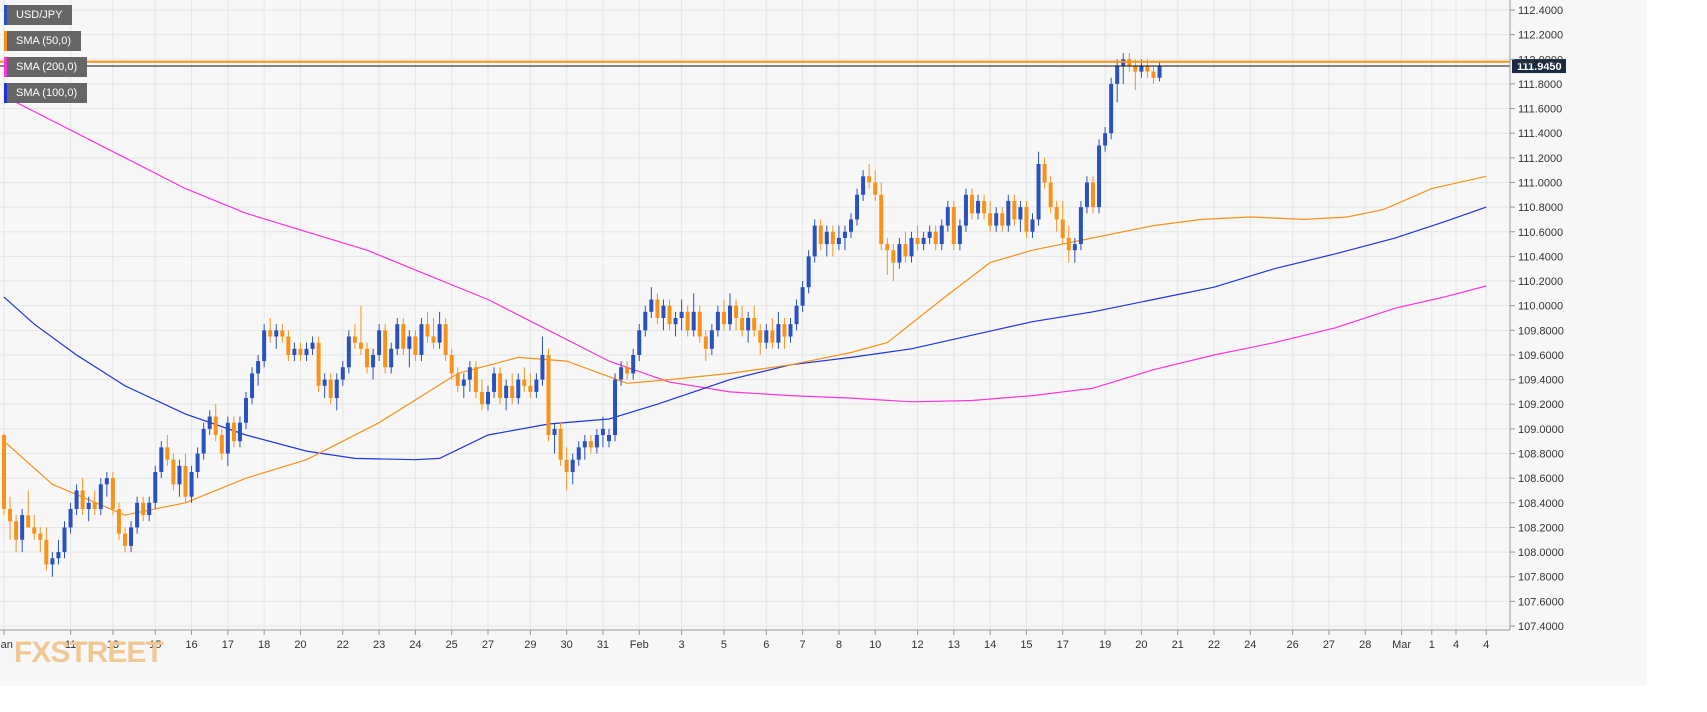 The height and width of the screenshot is (712, 1707). Describe the element at coordinates (1540, 208) in the screenshot. I see `y-tick-label: 110.8000` at that location.